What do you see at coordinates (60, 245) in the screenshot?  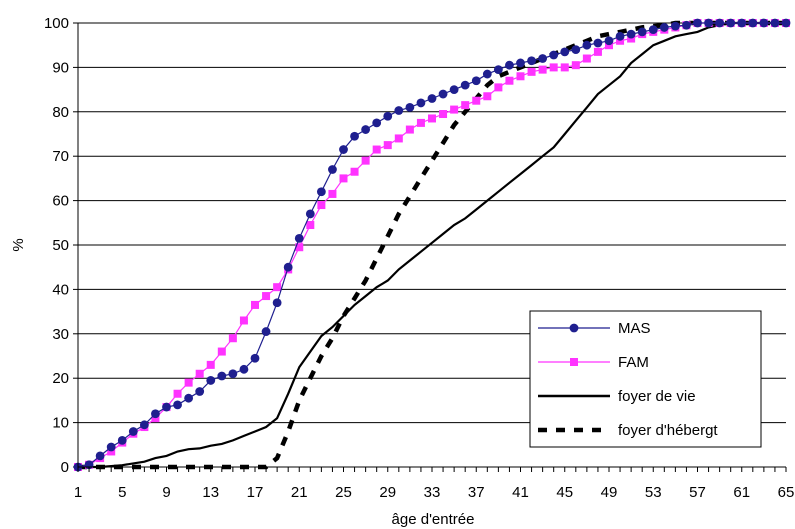 I see `y-tick-label: 50` at bounding box center [60, 245].